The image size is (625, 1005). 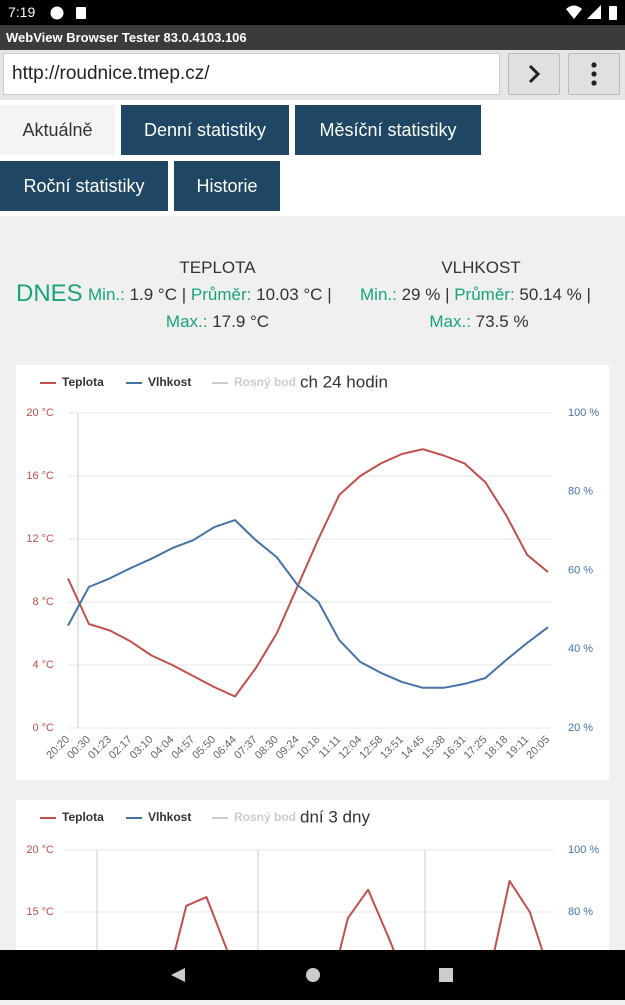 I want to click on status-bar: 7:19, so click(x=312, y=12).